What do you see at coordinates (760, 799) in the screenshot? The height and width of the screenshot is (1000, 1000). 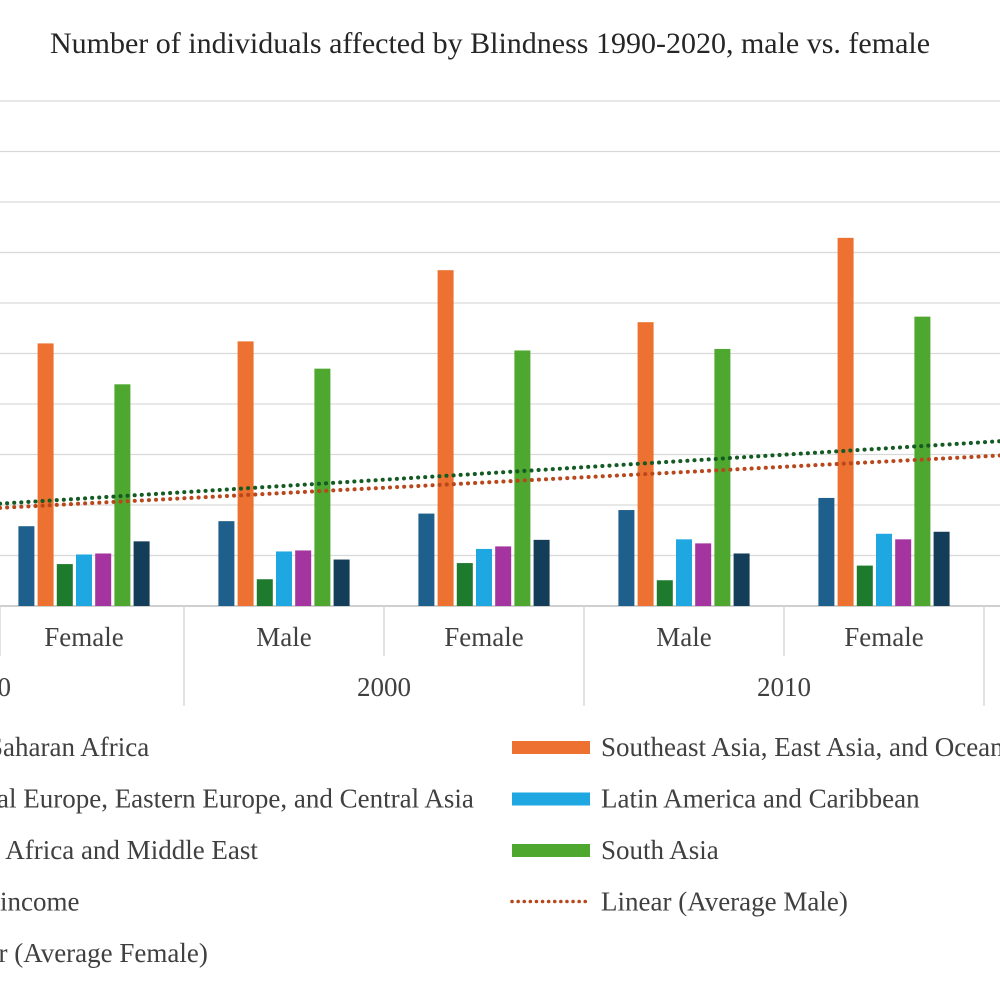 I see `legend-label: Latin America and Caribbean` at bounding box center [760, 799].